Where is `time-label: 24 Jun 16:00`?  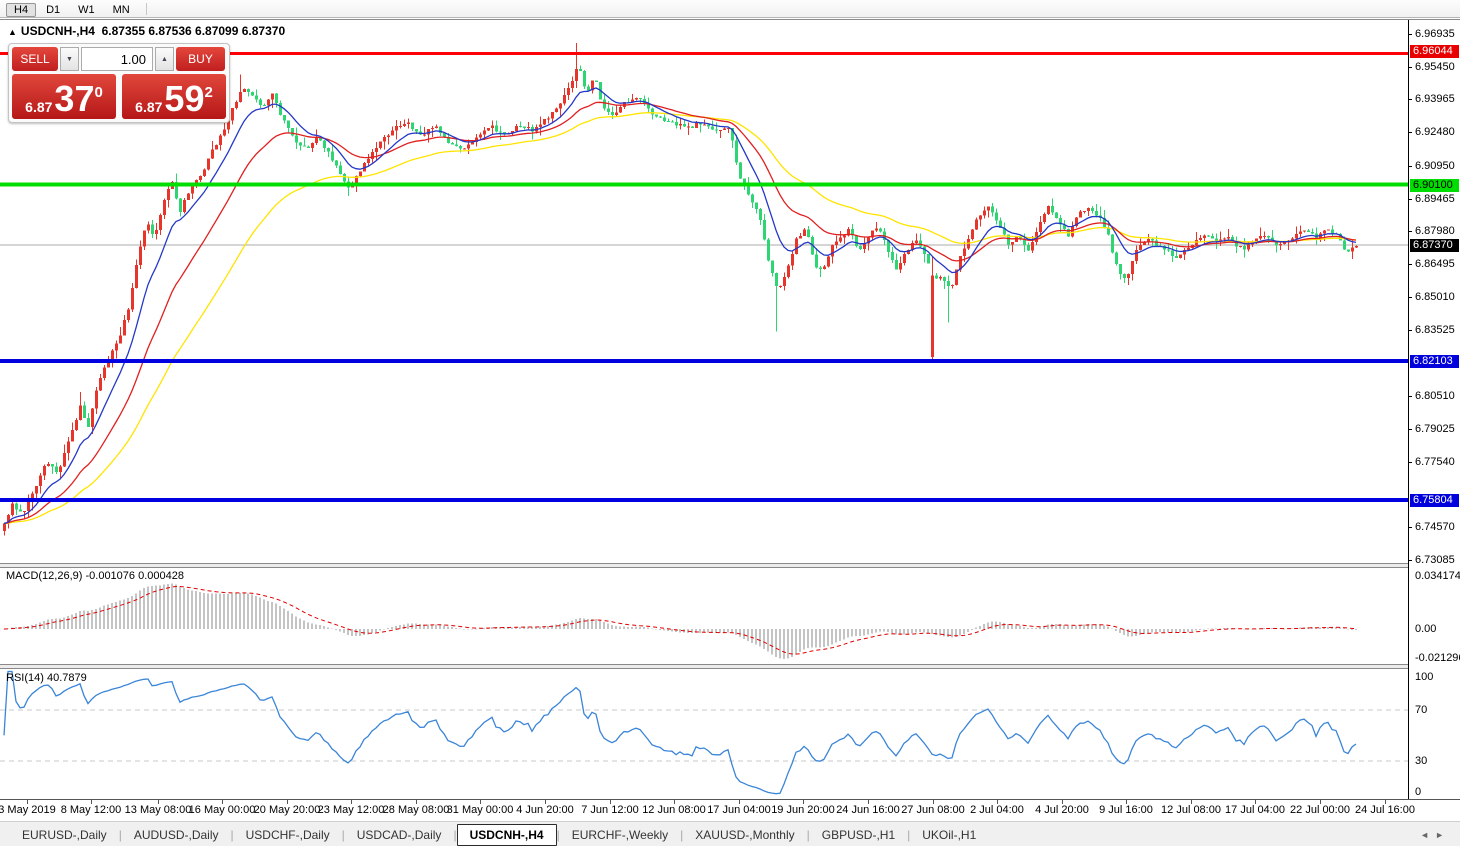 time-label: 24 Jun 16:00 is located at coordinates (868, 810).